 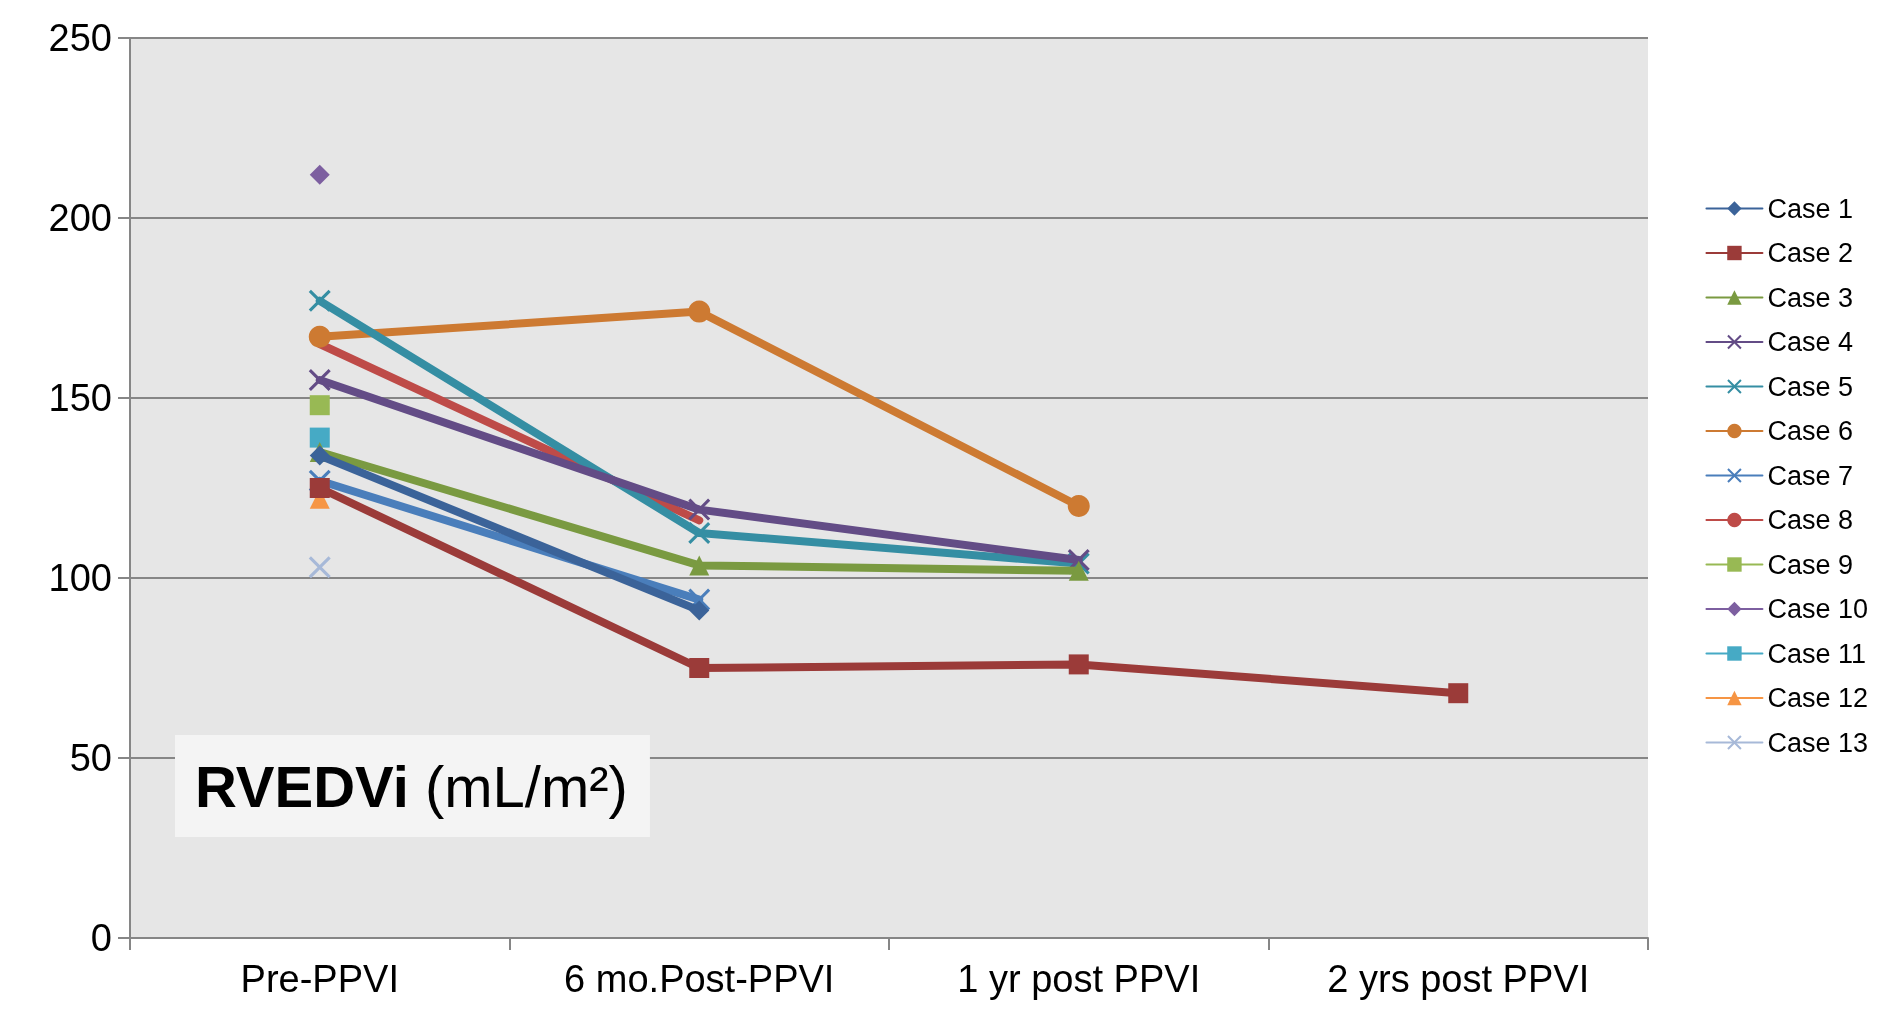 I want to click on legend-label: Case 5, so click(x=1810, y=386).